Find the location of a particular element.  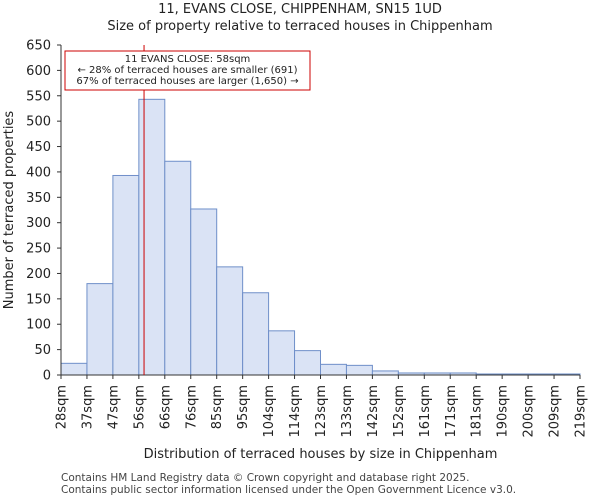

x-tick-label: 104sqm is located at coordinates (269, 411).